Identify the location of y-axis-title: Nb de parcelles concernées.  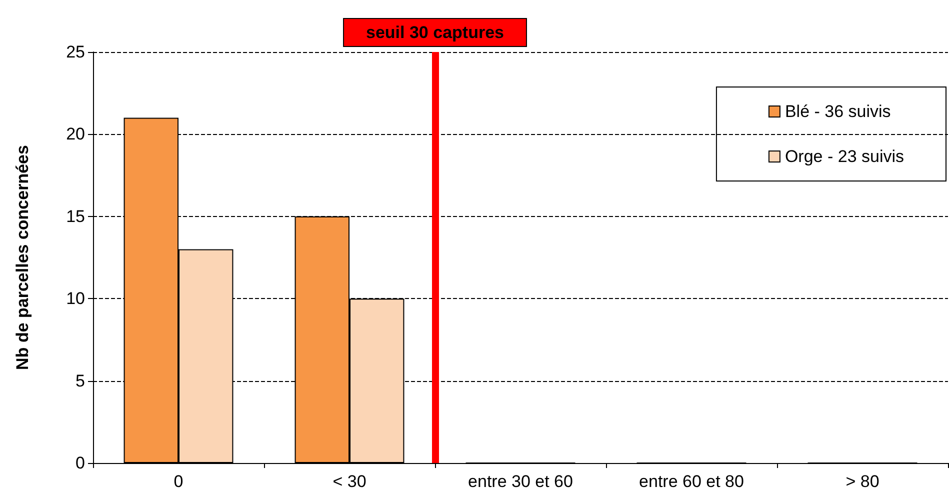
(22, 257).